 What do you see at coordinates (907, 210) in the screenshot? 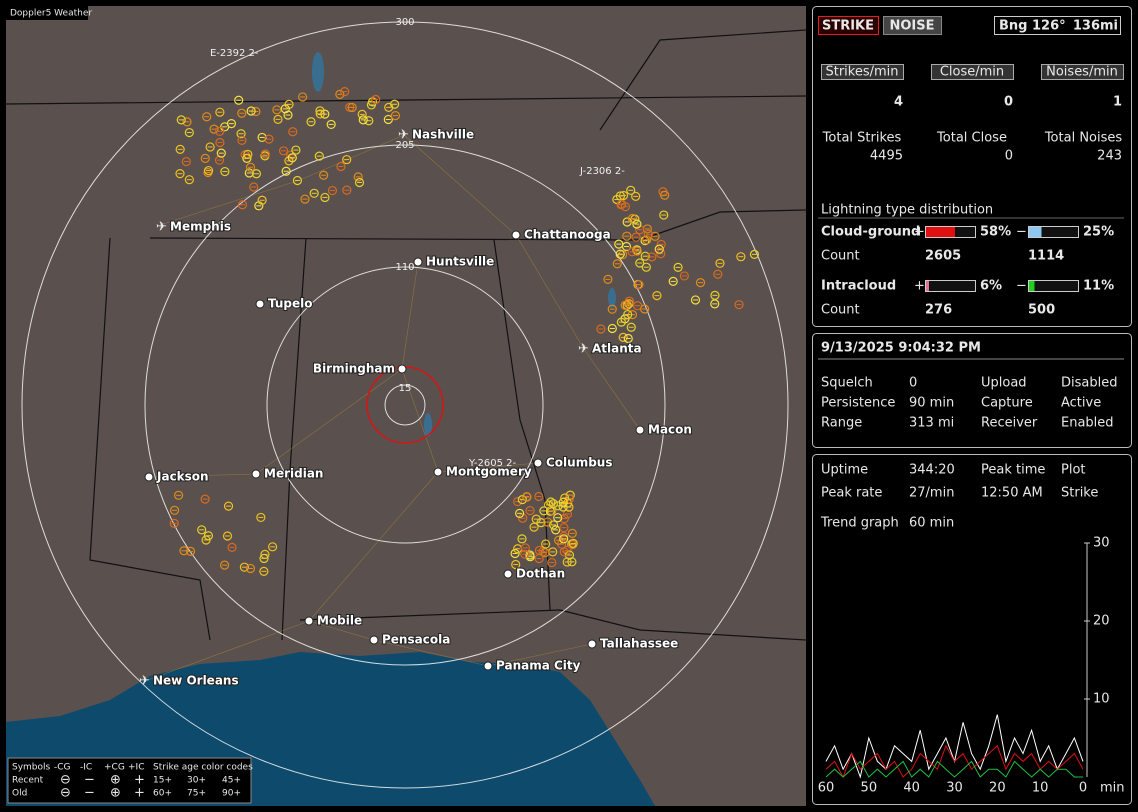
I see `distribution-title: Lightning type distribution` at bounding box center [907, 210].